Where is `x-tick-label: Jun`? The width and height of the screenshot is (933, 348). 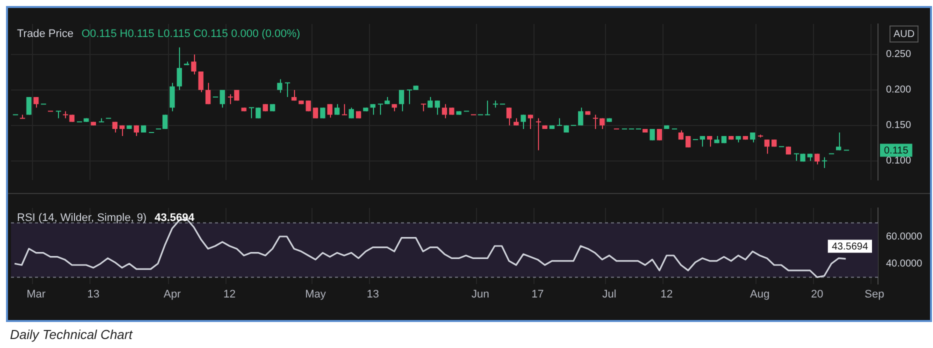 x-tick-label: Jun is located at coordinates (480, 294).